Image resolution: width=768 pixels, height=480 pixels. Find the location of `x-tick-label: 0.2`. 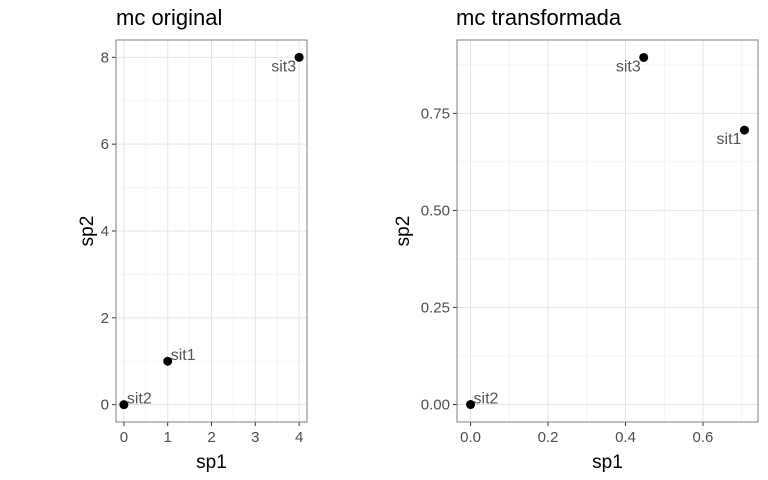

x-tick-label: 0.2 is located at coordinates (548, 437).